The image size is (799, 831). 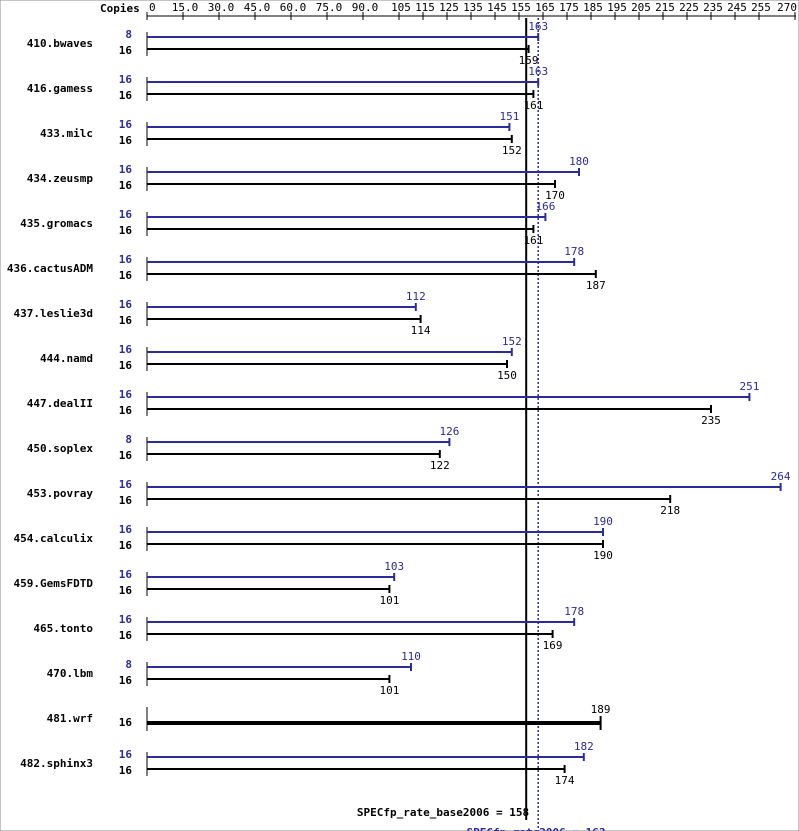 I want to click on category-label: 410.bwaves, so click(x=60, y=43).